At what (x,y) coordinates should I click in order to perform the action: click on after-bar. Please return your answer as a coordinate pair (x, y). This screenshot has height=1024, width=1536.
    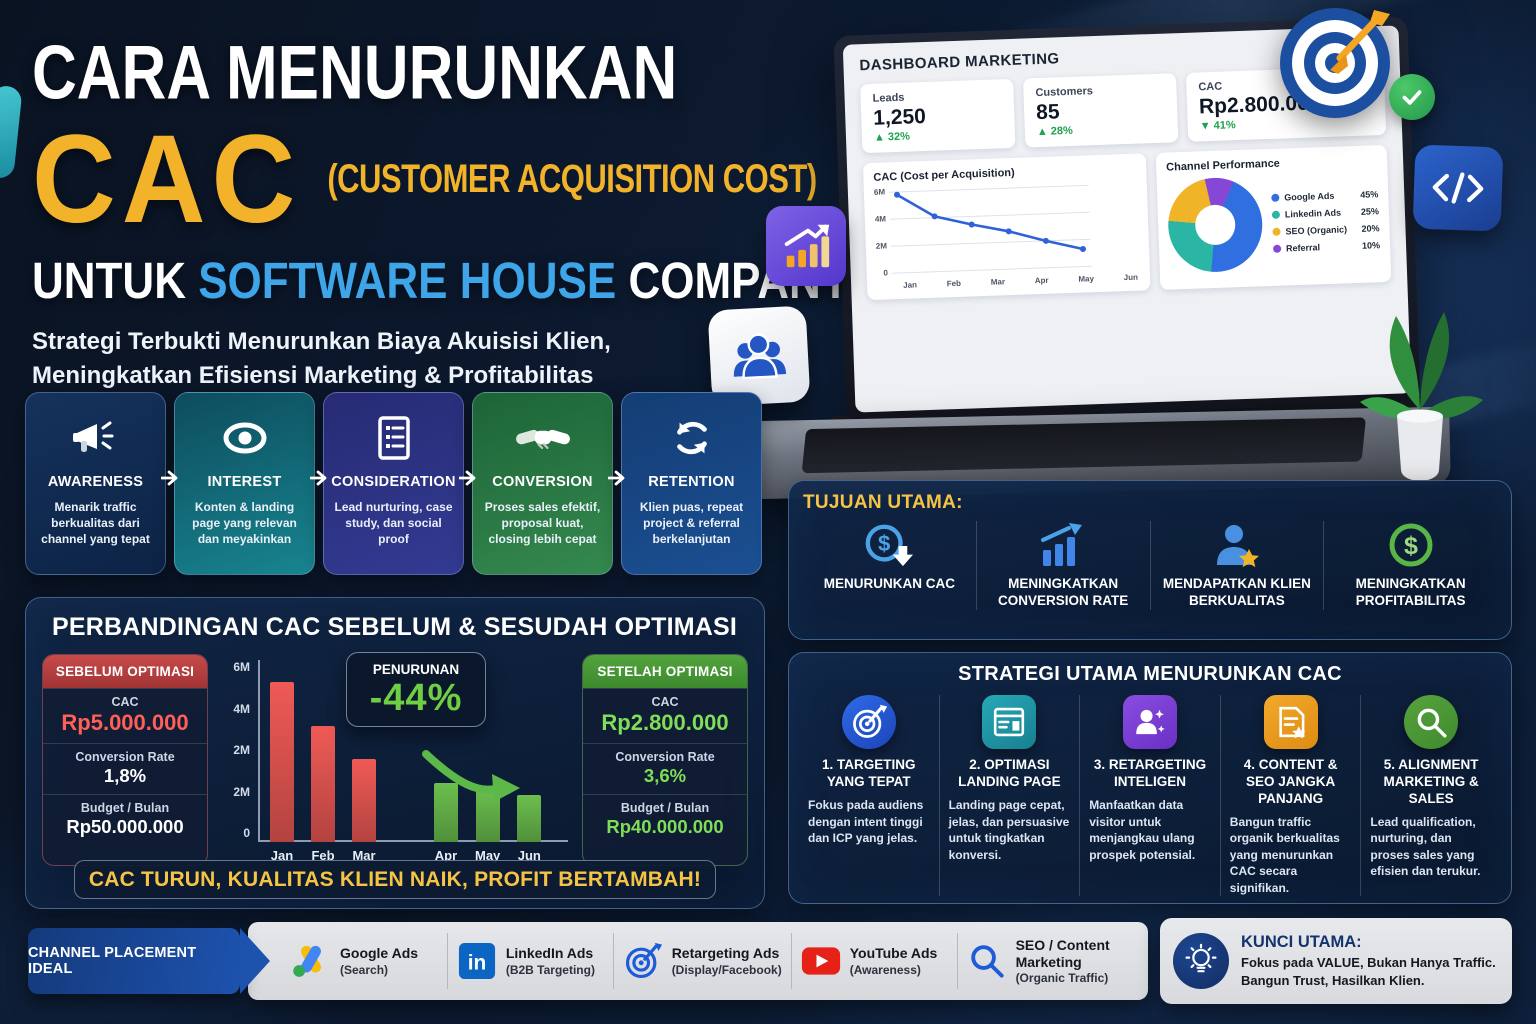
    Looking at the image, I should click on (446, 812).